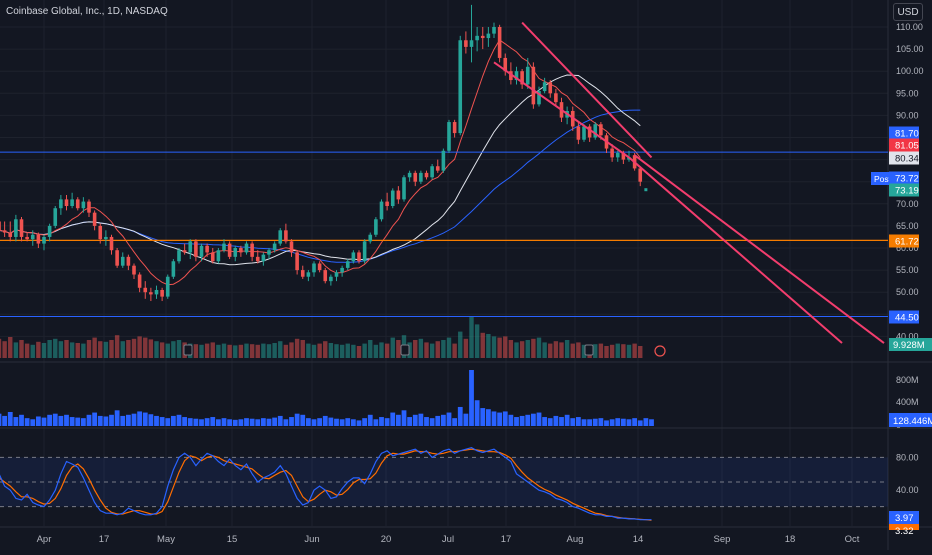 Image resolution: width=932 pixels, height=555 pixels. I want to click on label-81-05: 81.05, so click(907, 146).